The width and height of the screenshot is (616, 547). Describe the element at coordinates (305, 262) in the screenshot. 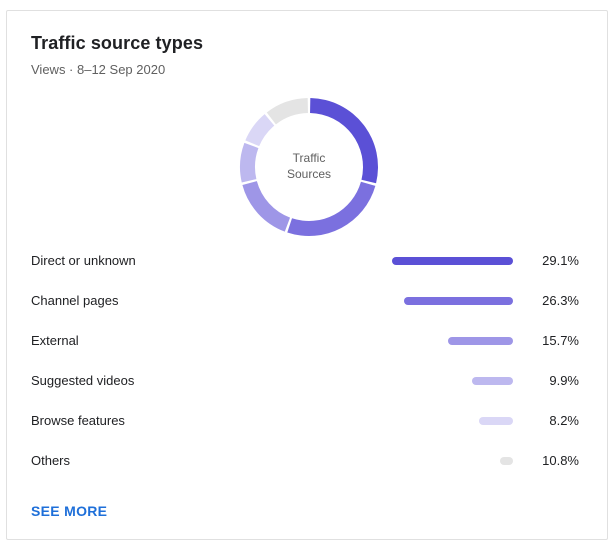

I see `traffic-source-row: Direct or unknown 29.1%` at that location.